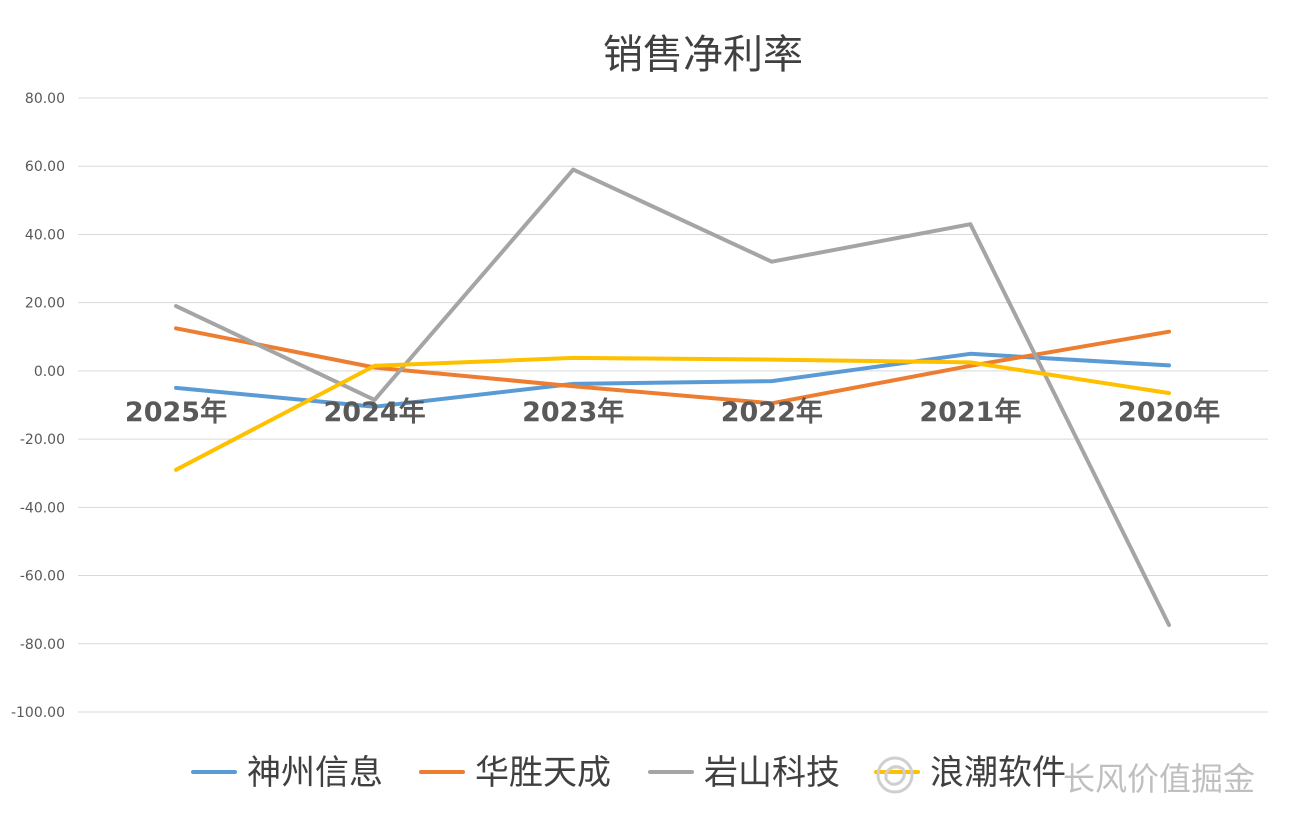 This screenshot has width=1293, height=818. What do you see at coordinates (42, 577) in the screenshot?
I see `y-tick-label: -60.00` at bounding box center [42, 577].